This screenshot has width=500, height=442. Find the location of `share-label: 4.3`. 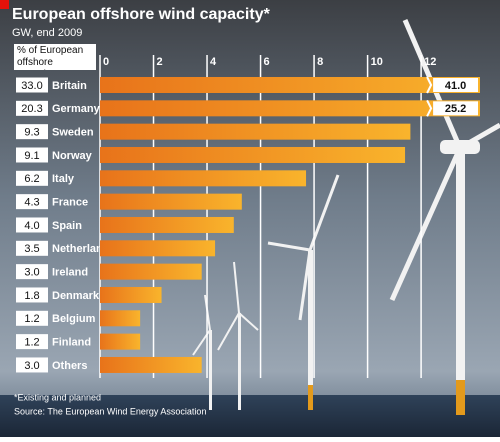

share-label: 4.3 is located at coordinates (31, 203).